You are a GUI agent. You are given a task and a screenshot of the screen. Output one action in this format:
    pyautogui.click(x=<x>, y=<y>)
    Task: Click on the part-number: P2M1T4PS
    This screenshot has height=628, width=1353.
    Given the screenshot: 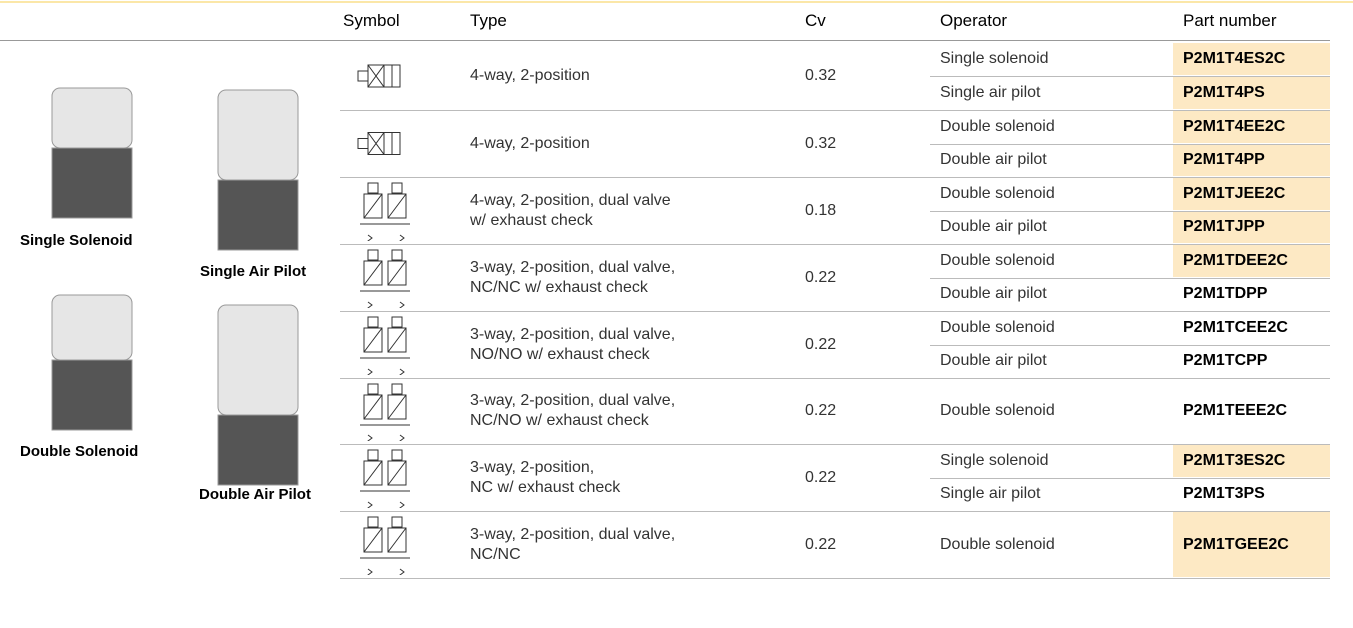 What is the action you would take?
    pyautogui.click(x=1224, y=92)
    